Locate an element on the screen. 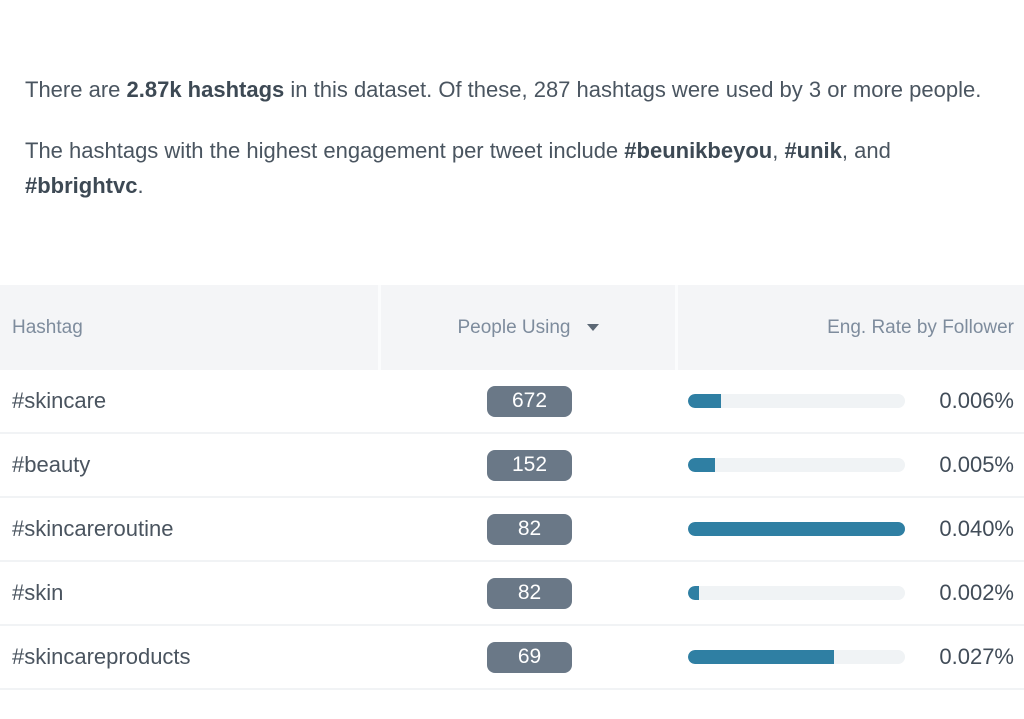  eng-rate-cell: 0.002% is located at coordinates (851, 593).